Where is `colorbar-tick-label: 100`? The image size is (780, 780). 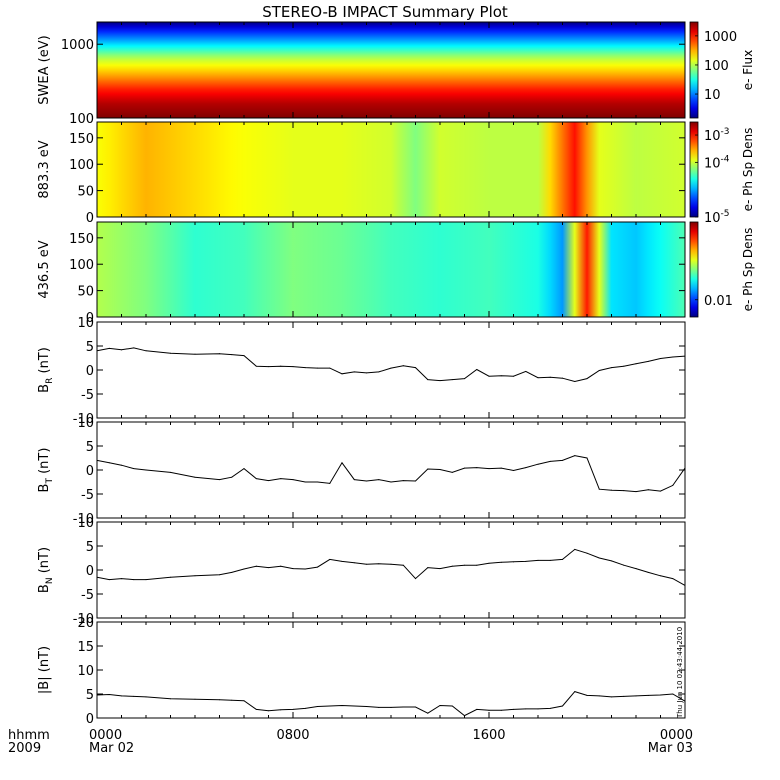
colorbar-tick-label: 100 is located at coordinates (716, 66).